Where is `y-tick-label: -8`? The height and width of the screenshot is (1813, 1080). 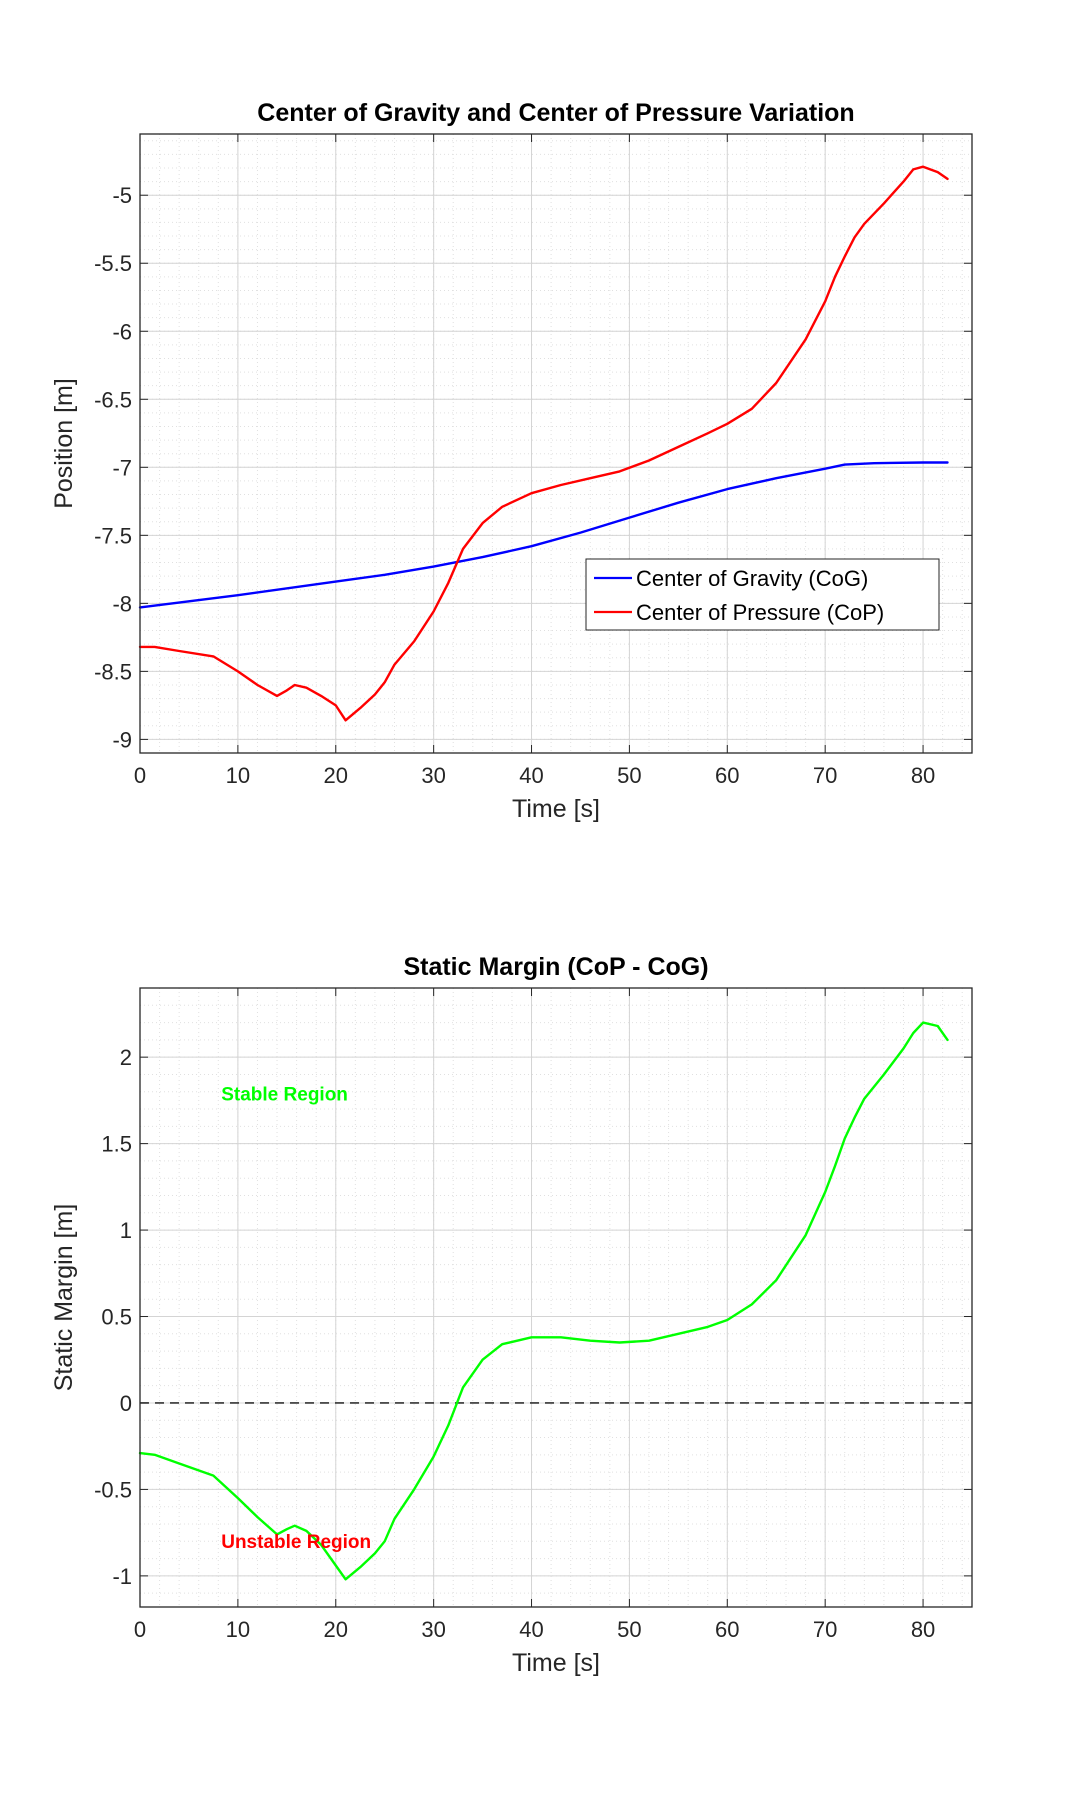
y-tick-label: -8 is located at coordinates (122, 603).